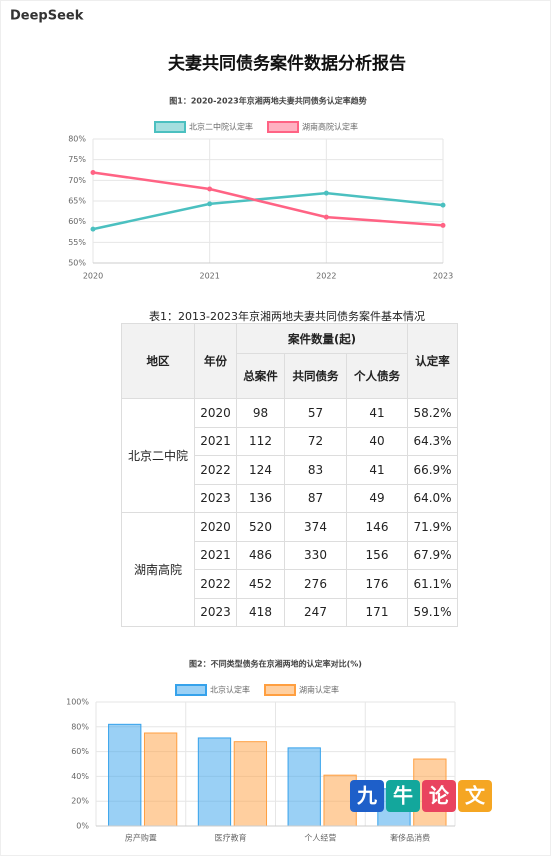 The image size is (551, 856). What do you see at coordinates (287, 316) in the screenshot?
I see `table-caption: 表1：2013-2023年京湘两地夫妻共同债务案件基本情况` at bounding box center [287, 316].